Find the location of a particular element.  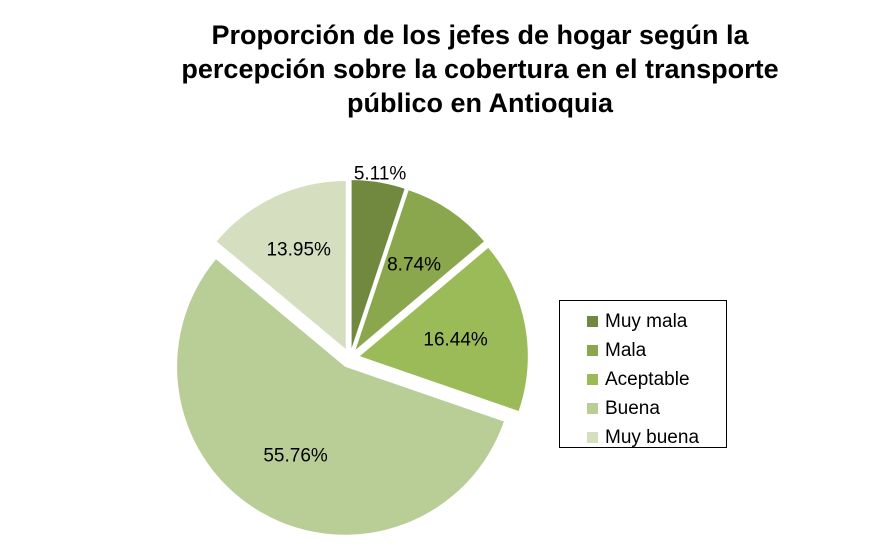

data-label-muy-mala: 5.11% is located at coordinates (380, 173).